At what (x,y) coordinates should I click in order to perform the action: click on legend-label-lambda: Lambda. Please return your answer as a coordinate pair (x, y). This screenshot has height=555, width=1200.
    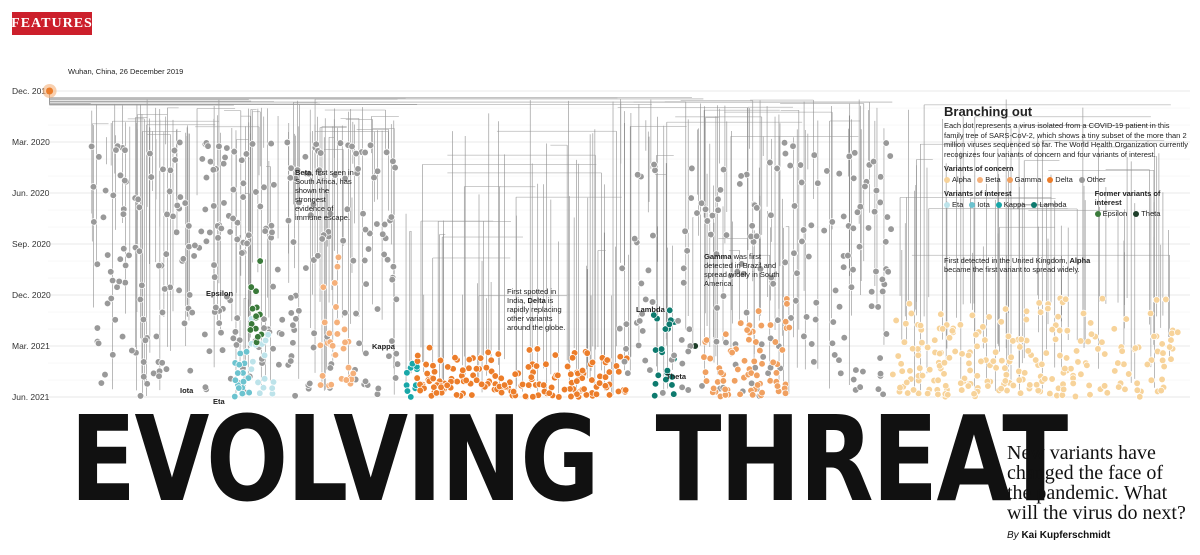
    Looking at the image, I should click on (1052, 204).